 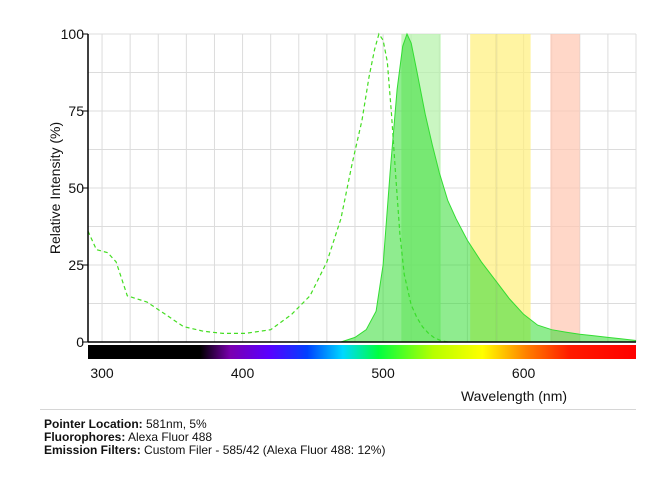 I want to click on x-tick-label: 500, so click(x=383, y=373).